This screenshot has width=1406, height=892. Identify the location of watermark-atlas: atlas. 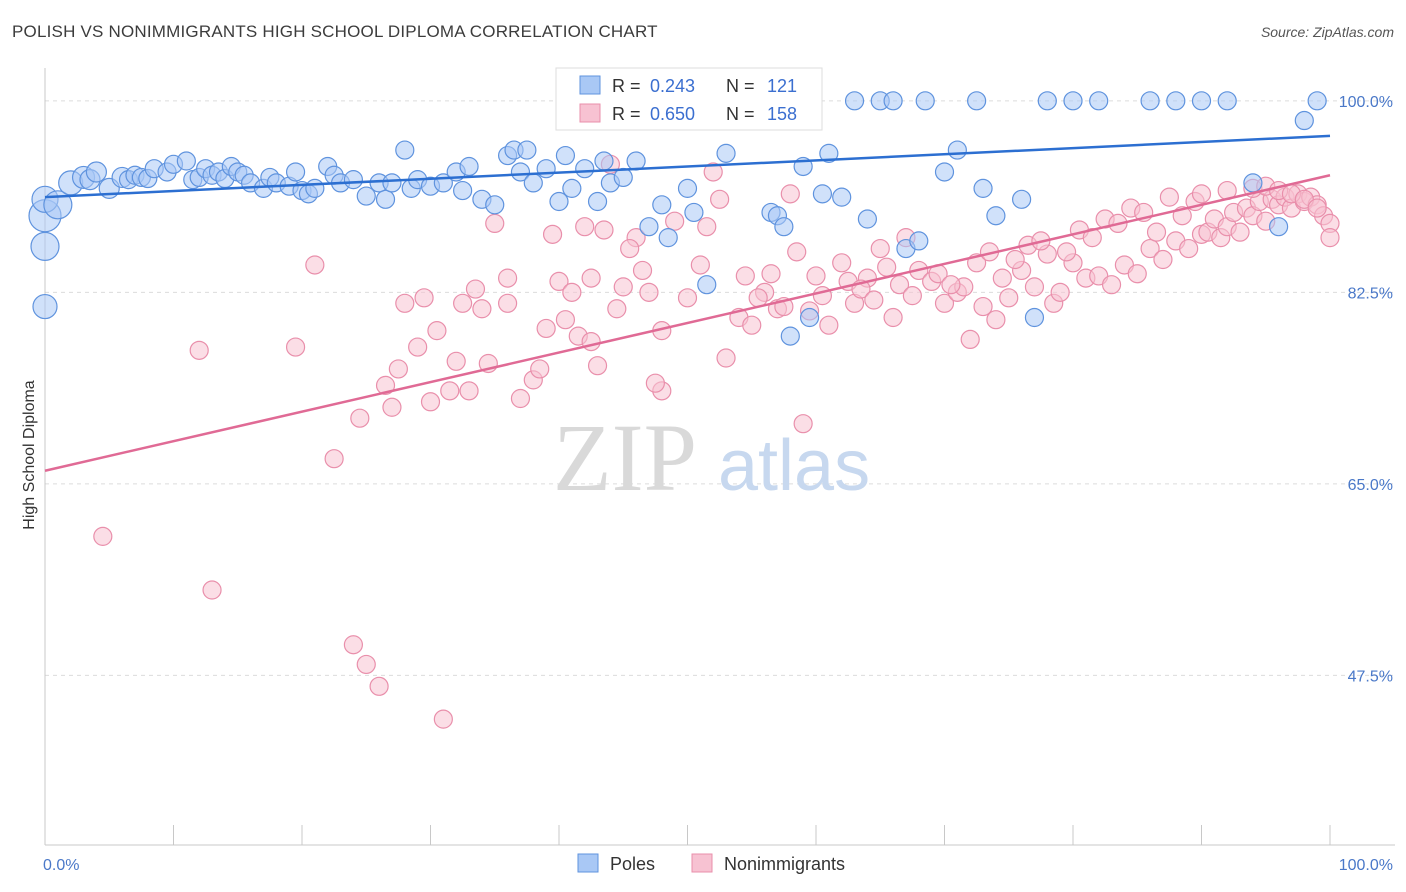
(794, 466).